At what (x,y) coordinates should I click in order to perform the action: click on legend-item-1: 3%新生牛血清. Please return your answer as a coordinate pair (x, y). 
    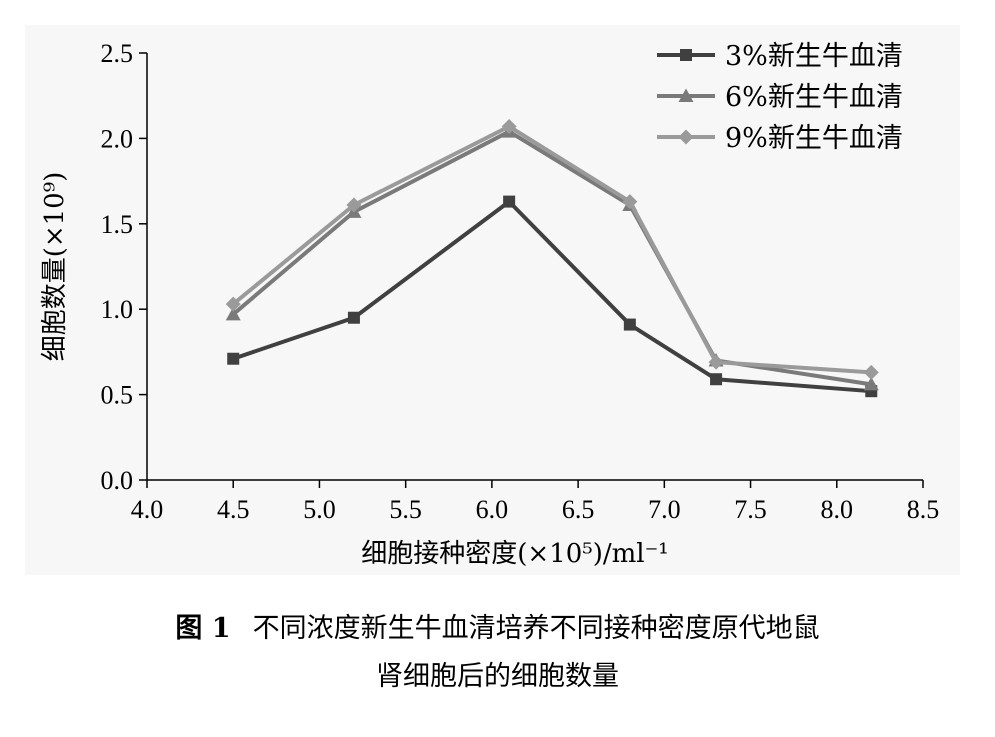
    Looking at the image, I should click on (780, 56).